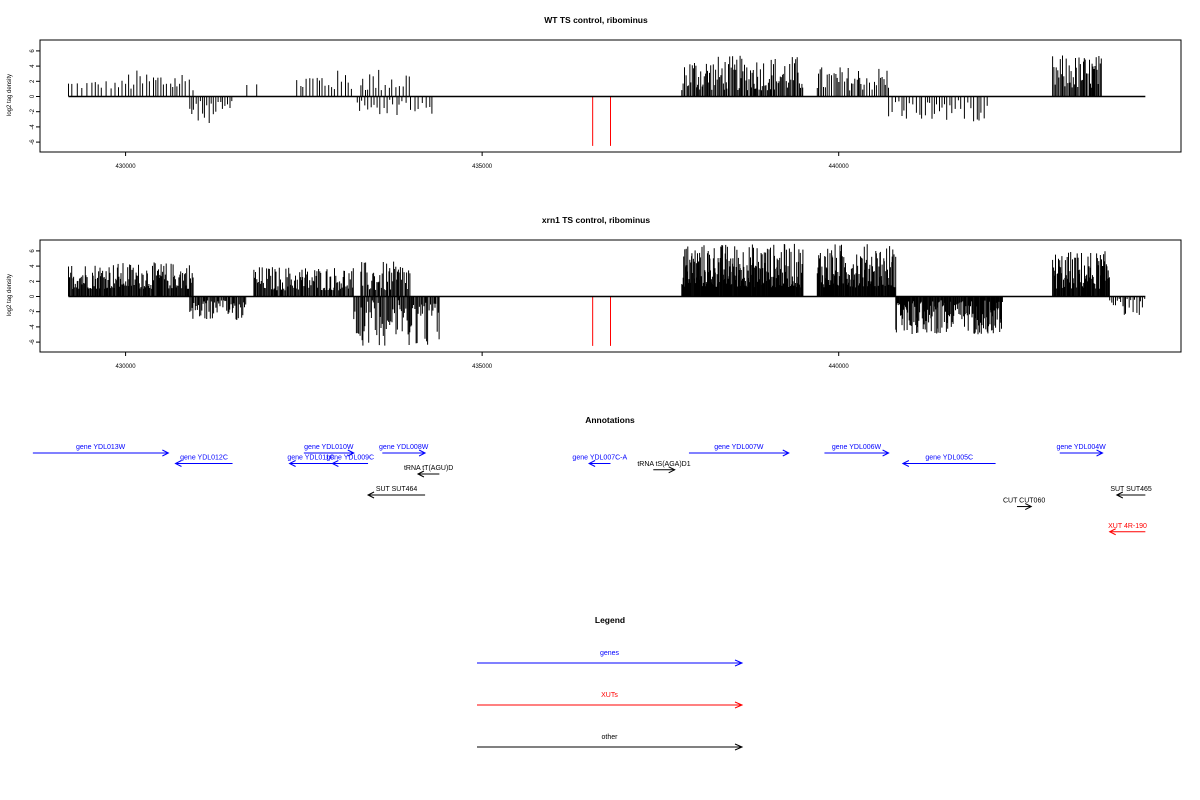 This screenshot has height=800, width=1200. What do you see at coordinates (33, 81) in the screenshot?
I see `wt-y-tick-label: 2` at bounding box center [33, 81].